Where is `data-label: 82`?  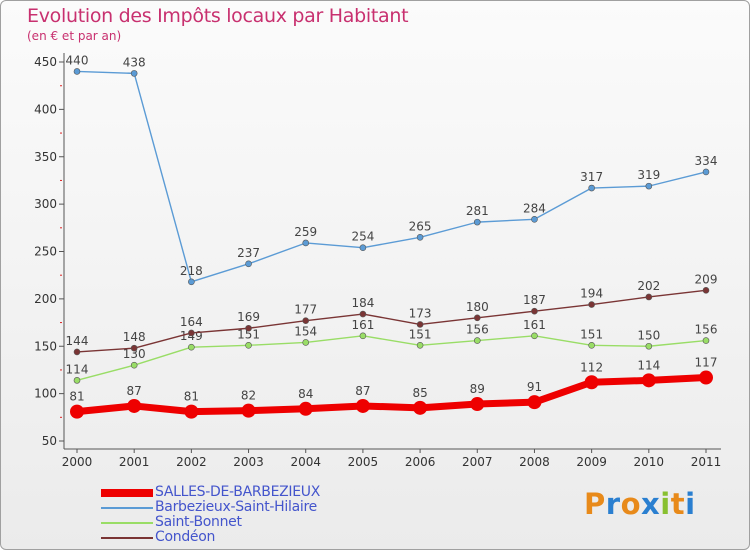 data-label: 82 is located at coordinates (248, 396).